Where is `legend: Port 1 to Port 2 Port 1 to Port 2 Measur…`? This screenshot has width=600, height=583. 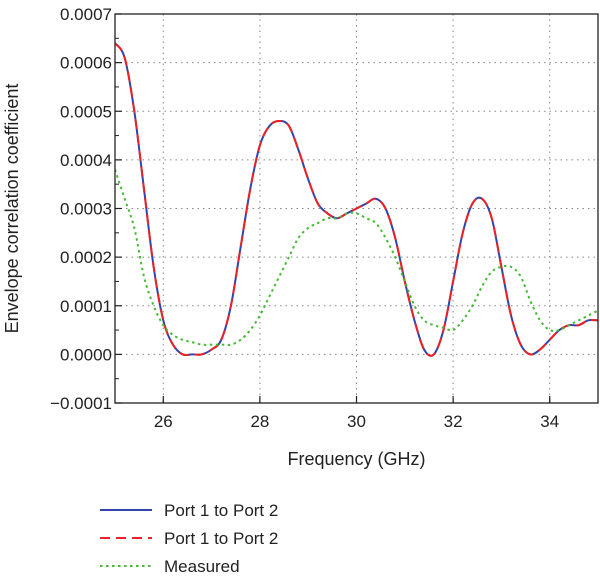 legend: Port 1 to Port 2 Port 1 to Port 2 Measur… is located at coordinates (189, 538).